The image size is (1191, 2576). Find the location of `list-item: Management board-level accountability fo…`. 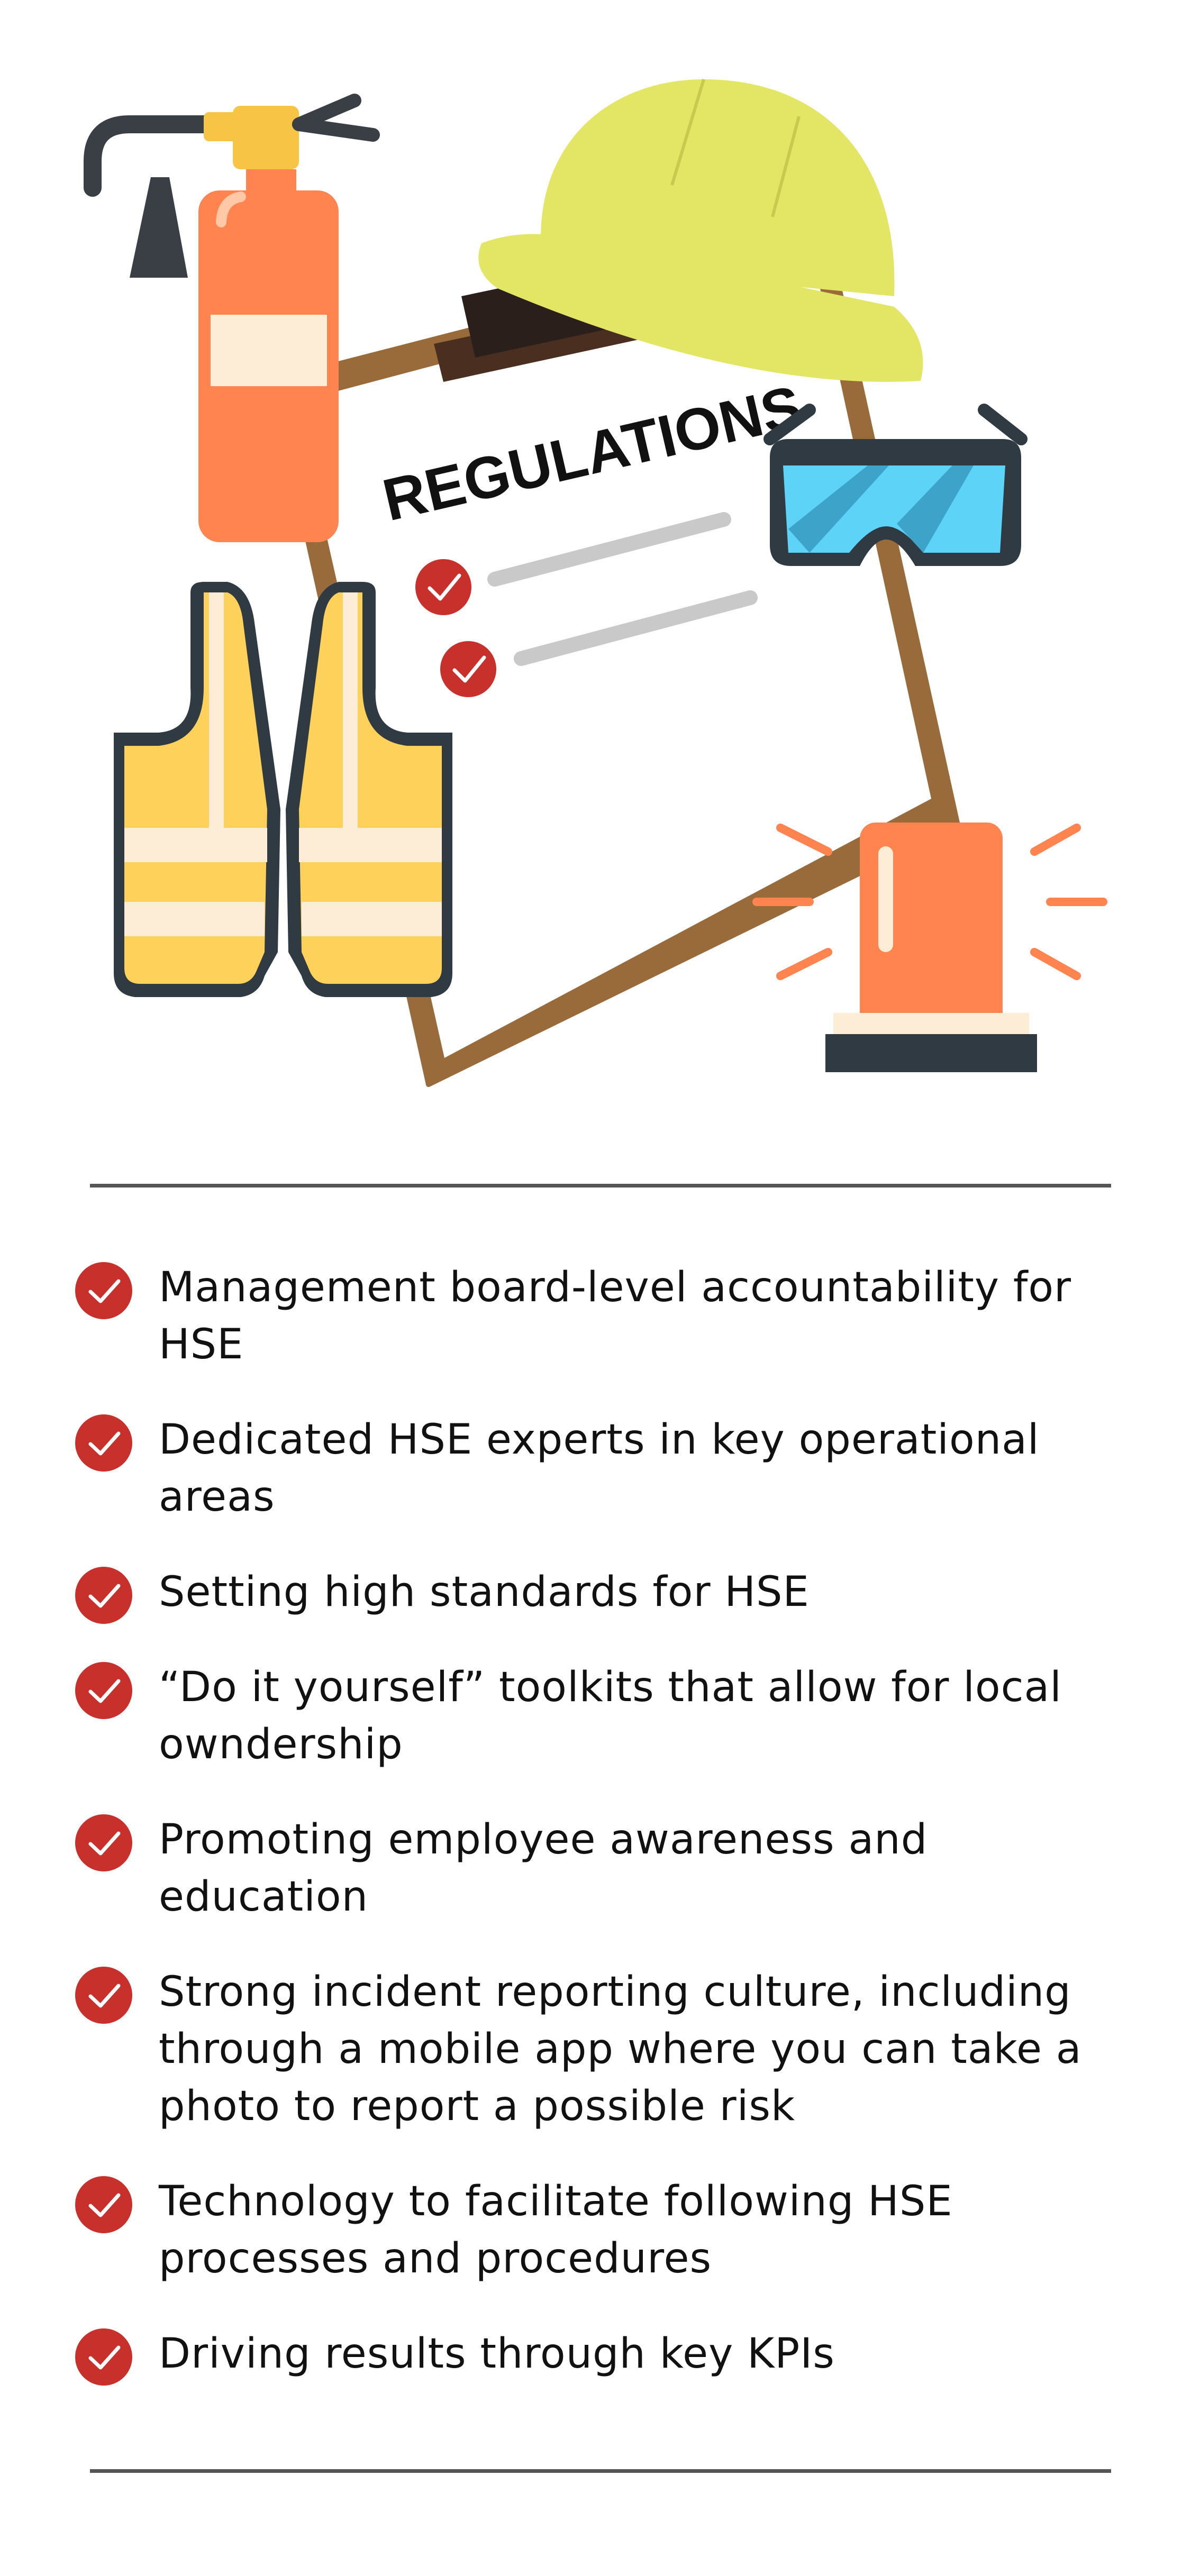

list-item: Management board-level accountability fo… is located at coordinates (598, 1316).